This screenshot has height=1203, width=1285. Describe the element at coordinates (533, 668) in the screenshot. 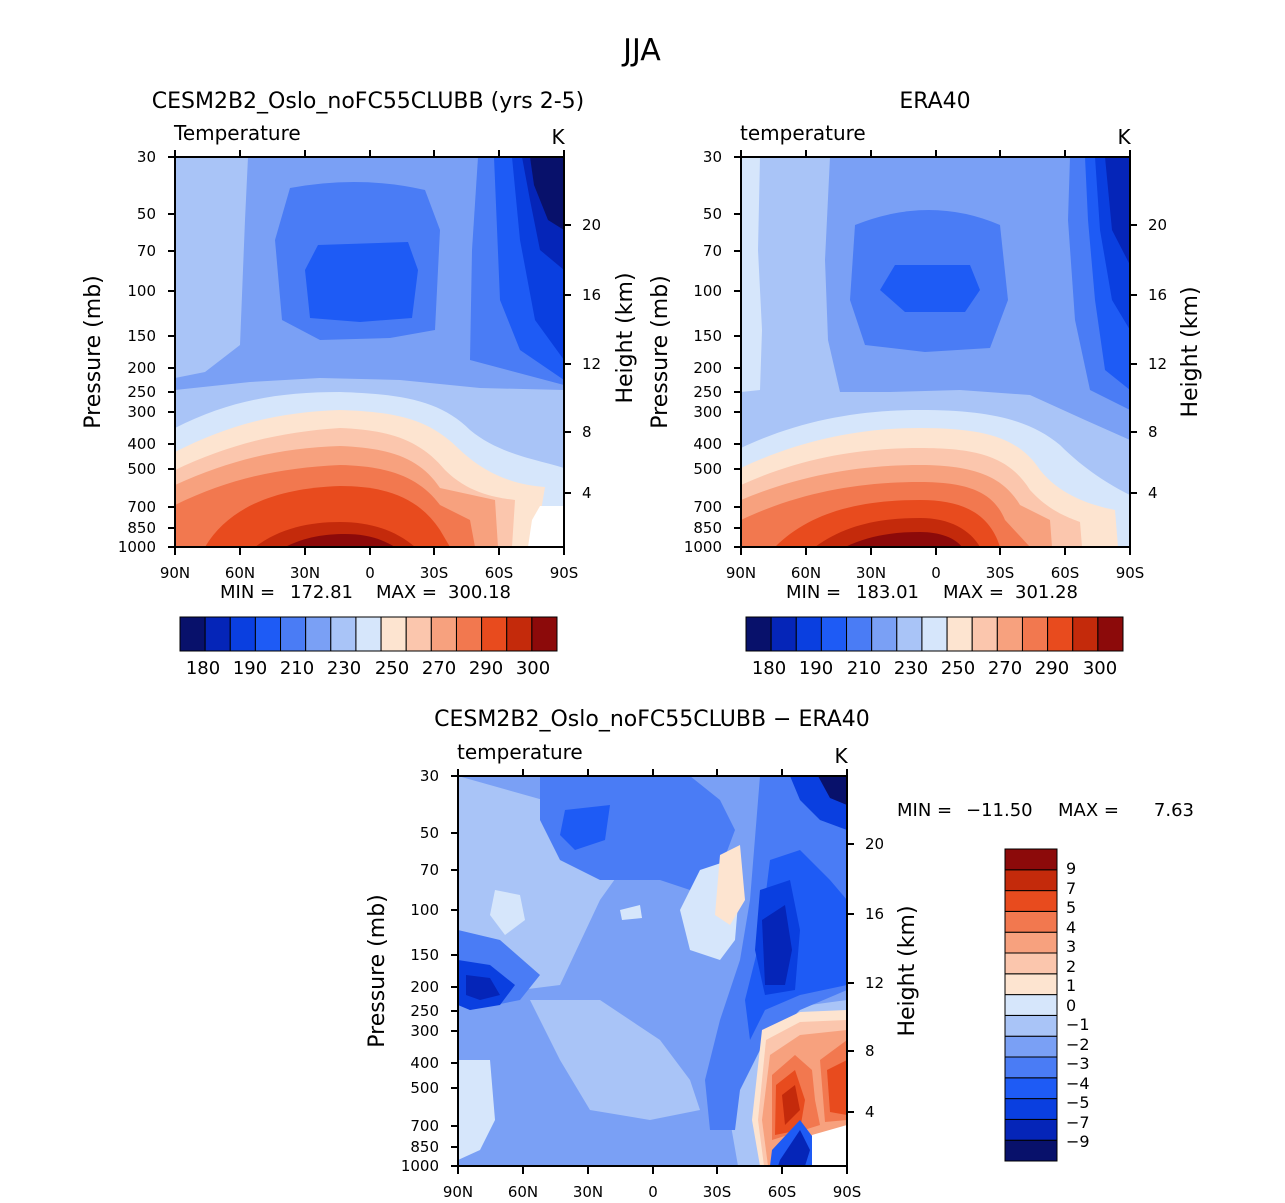

I see `colorbar-label: 300` at that location.